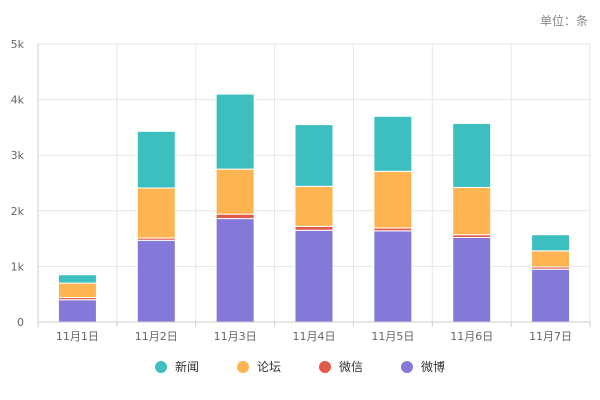  Describe the element at coordinates (20, 322) in the screenshot. I see `y-tick-label: 0` at that location.